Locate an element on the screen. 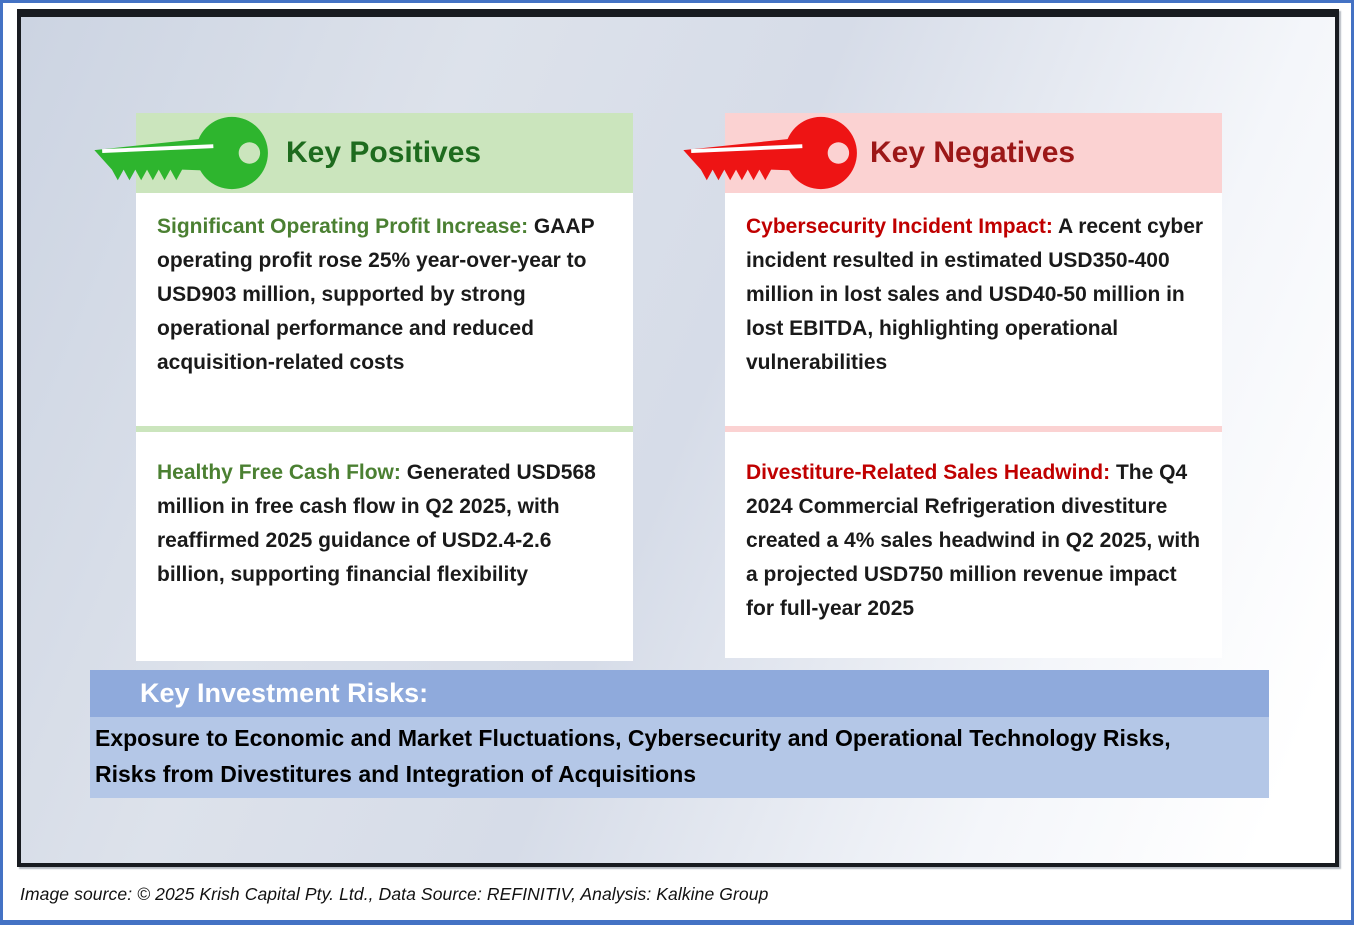 The image size is (1354, 925). green-key-icon is located at coordinates (181, 153).